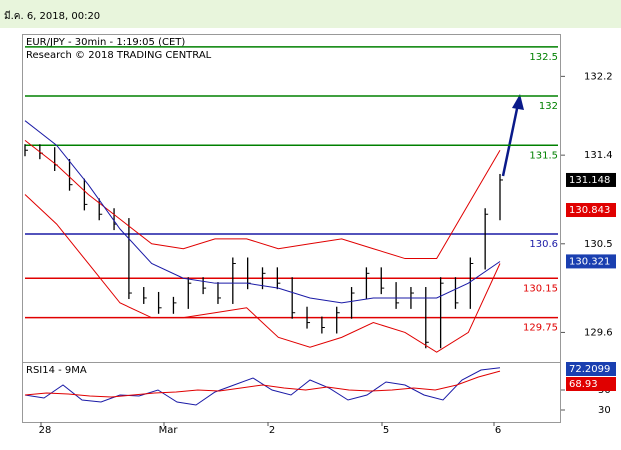 This screenshot has width=621, height=450. I want to click on price-tag-label: 131.148, so click(589, 180).